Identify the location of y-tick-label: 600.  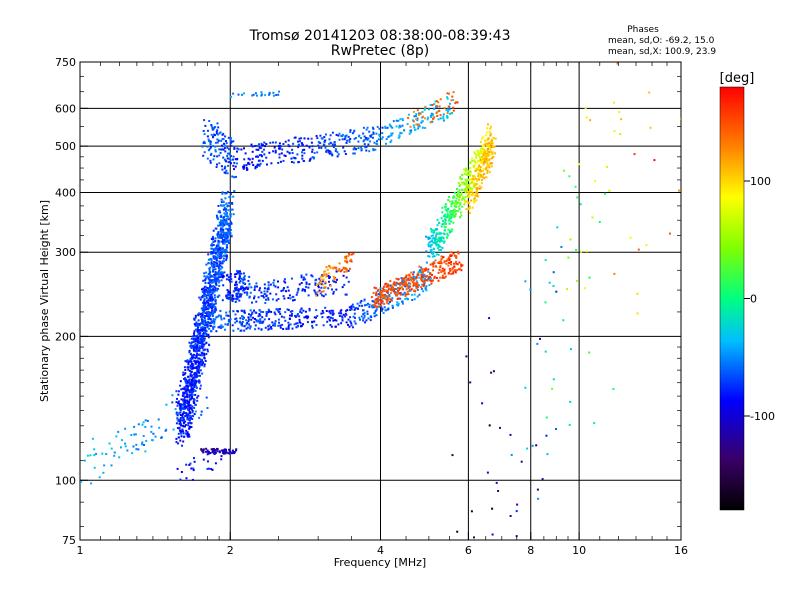
(65, 108).